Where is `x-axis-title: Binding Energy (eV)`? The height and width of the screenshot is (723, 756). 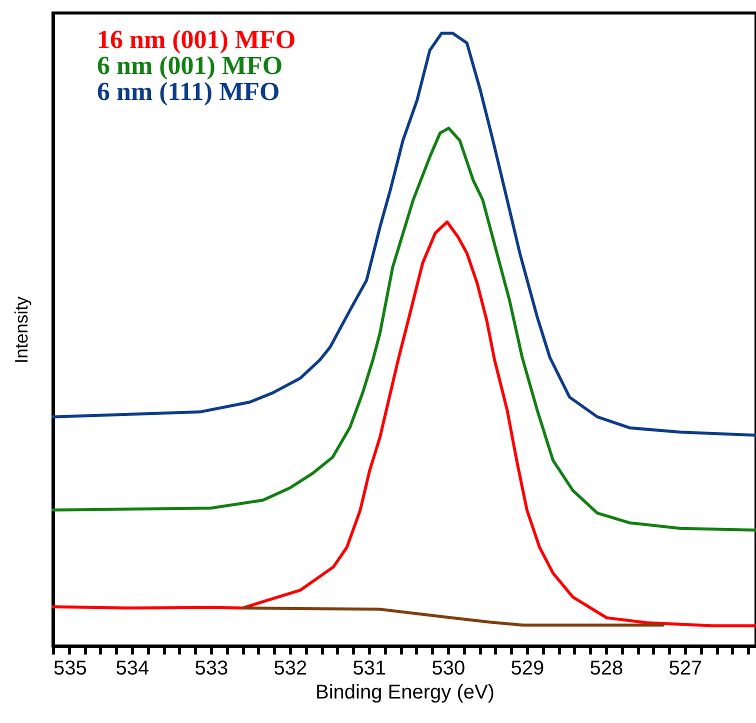 x-axis-title: Binding Energy (eV) is located at coordinates (405, 693).